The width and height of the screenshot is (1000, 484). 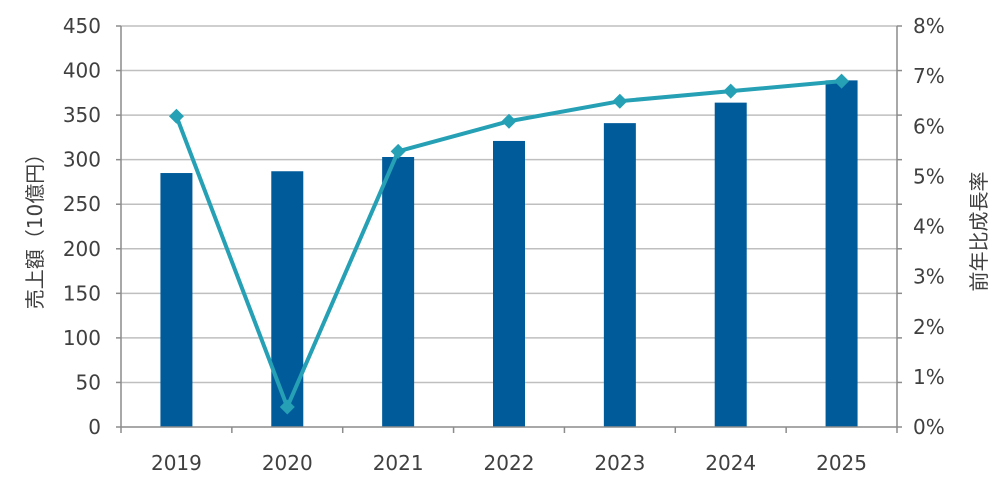 What do you see at coordinates (841, 463) in the screenshot?
I see `x-tick-label: 2025` at bounding box center [841, 463].